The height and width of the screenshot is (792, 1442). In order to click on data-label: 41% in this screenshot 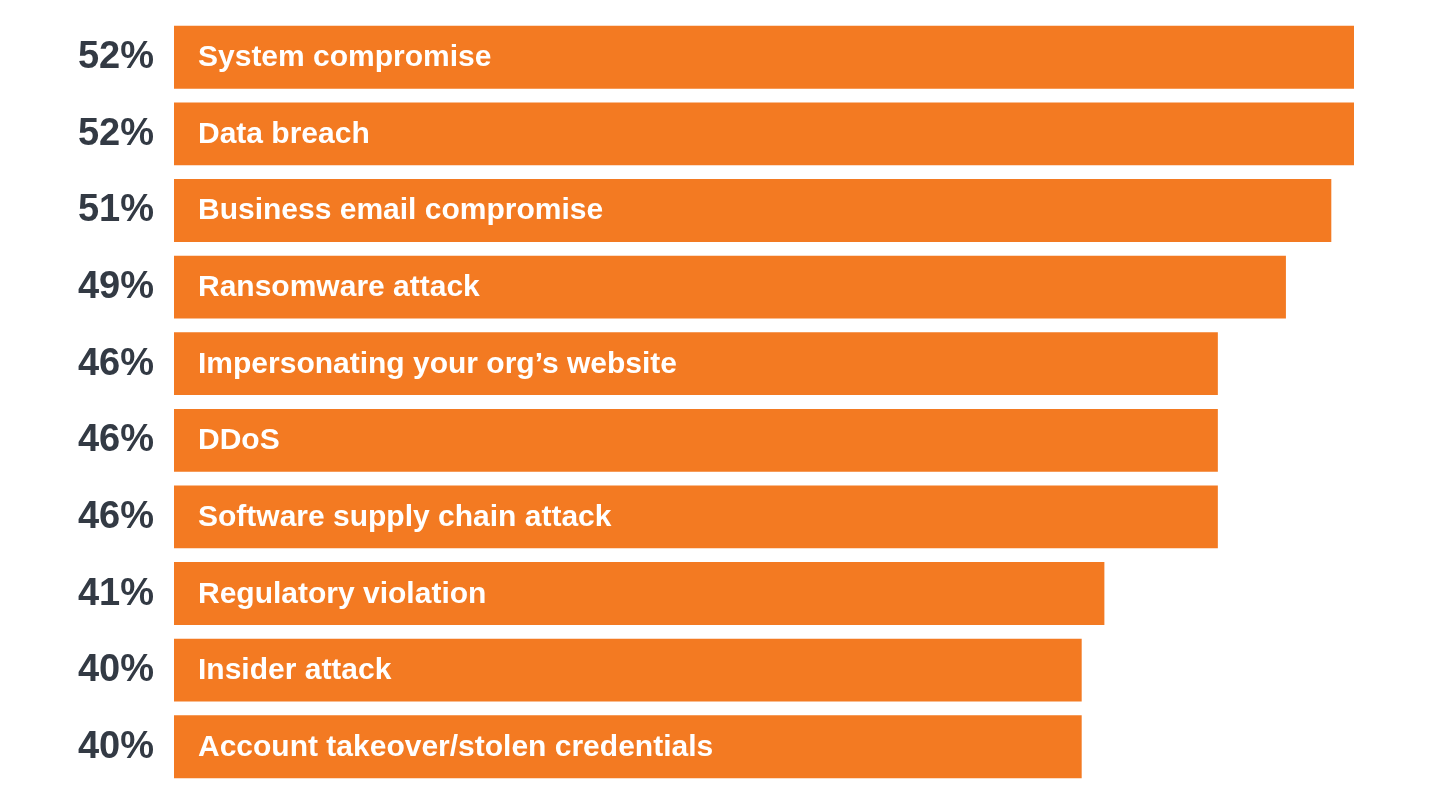, I will do `click(115, 591)`.